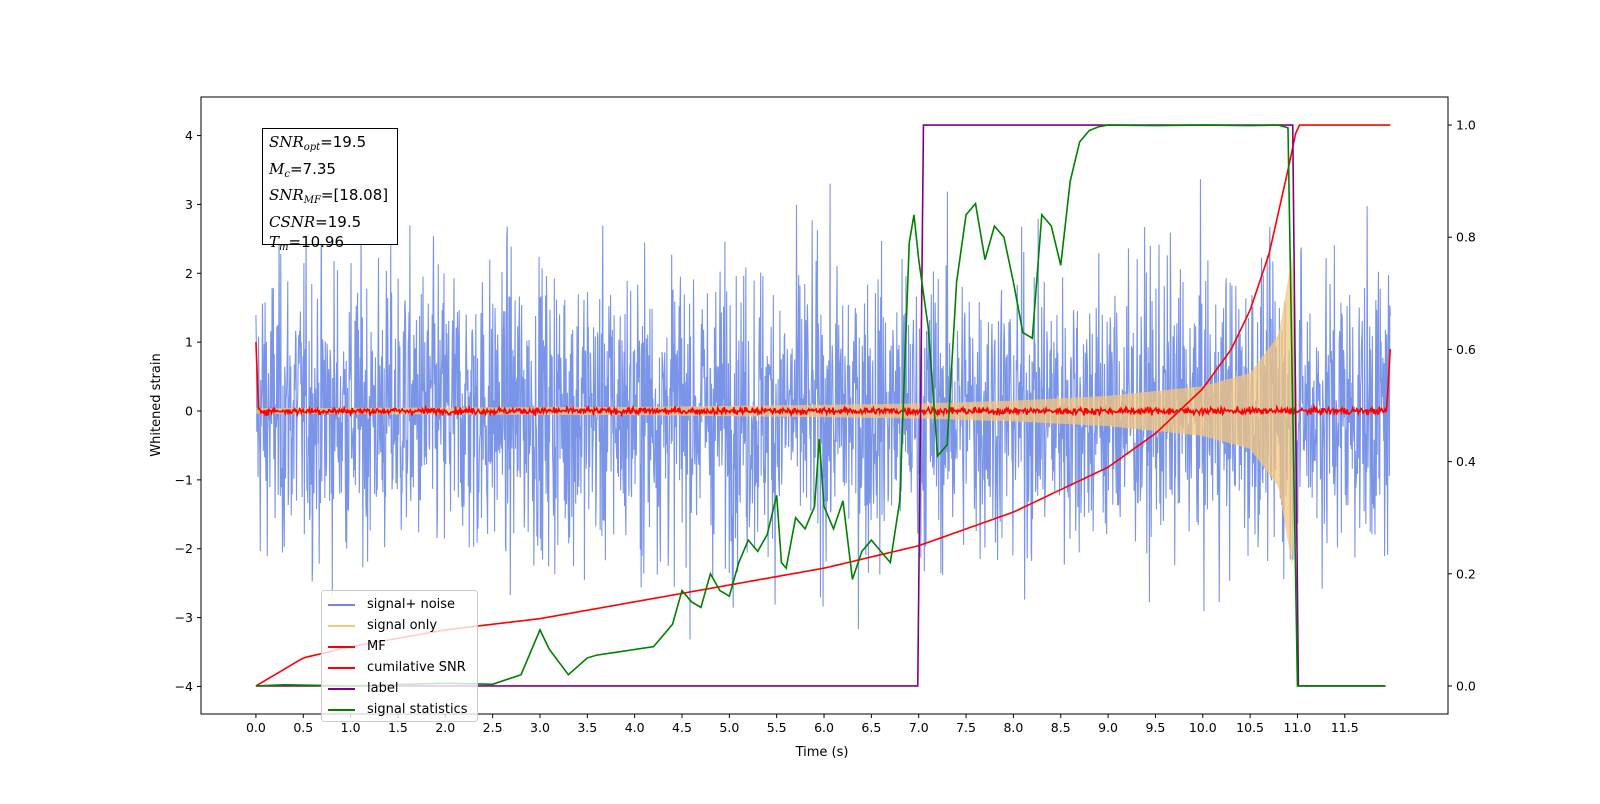 The width and height of the screenshot is (1600, 804). I want to click on x-tick-label: 4.5, so click(682, 727).